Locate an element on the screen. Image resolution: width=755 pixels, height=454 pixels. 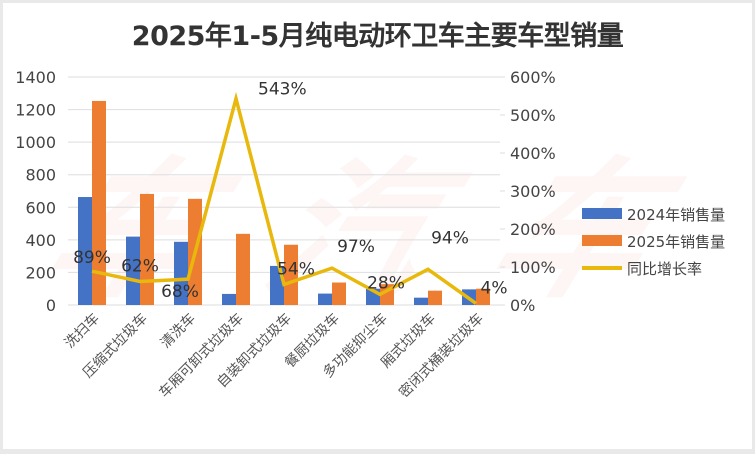
right-axis-tick: 600% is located at coordinates (533, 77).